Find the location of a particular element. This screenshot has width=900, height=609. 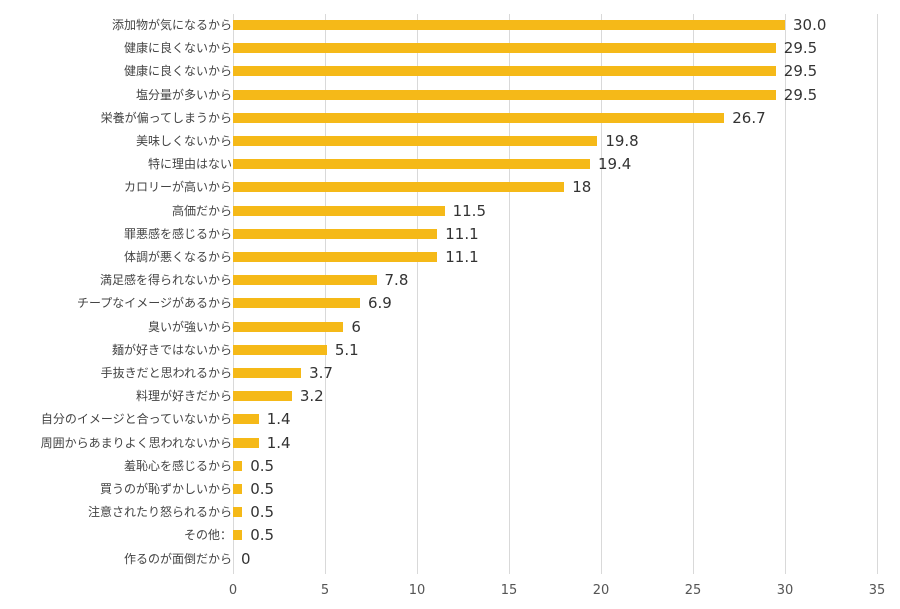

category-label: 満足感を得られないから is located at coordinates (165, 280).